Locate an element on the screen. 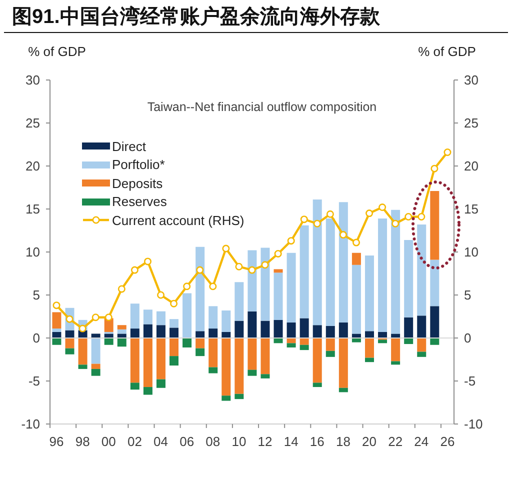 The width and height of the screenshot is (518, 484). y-tick-label: 25 is located at coordinates (33, 123).